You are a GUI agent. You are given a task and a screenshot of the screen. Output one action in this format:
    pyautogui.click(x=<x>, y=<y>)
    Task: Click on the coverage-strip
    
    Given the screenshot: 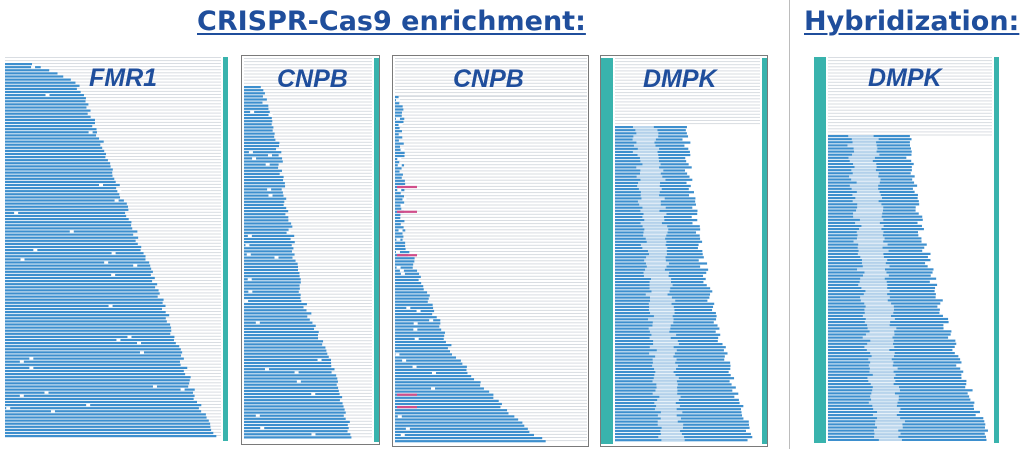 What is the action you would take?
    pyautogui.click(x=225, y=249)
    